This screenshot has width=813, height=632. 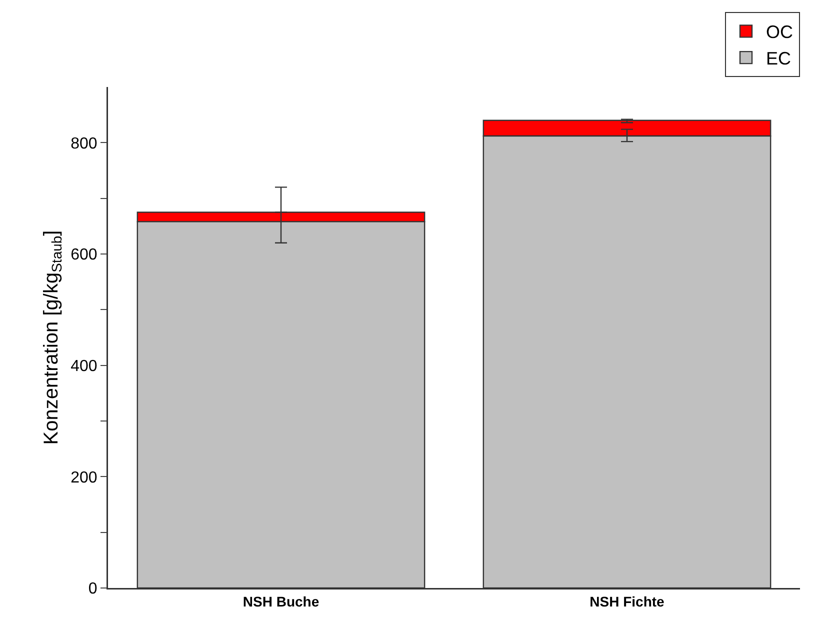 I want to click on x-tick-label: NSH Fichte, so click(x=627, y=601).